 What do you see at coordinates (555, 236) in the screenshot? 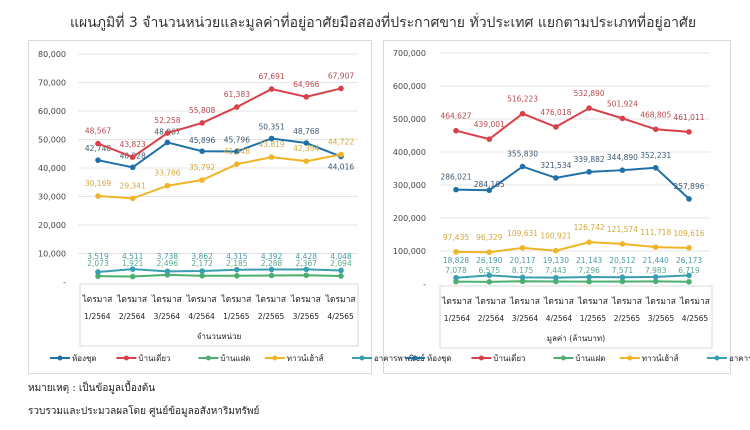
I see `data-label-townhouse: 100,921` at bounding box center [555, 236].